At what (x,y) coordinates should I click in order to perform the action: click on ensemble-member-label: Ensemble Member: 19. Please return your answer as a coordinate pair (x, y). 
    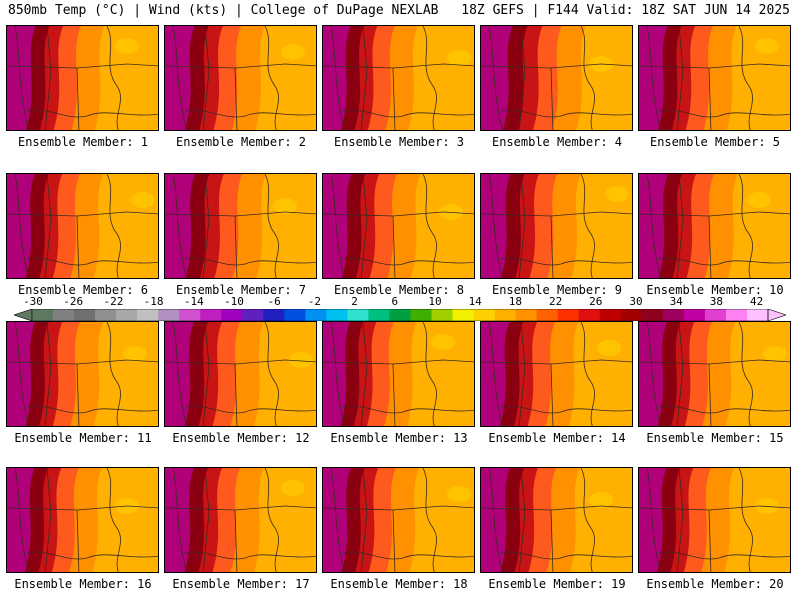
    Looking at the image, I should click on (557, 584).